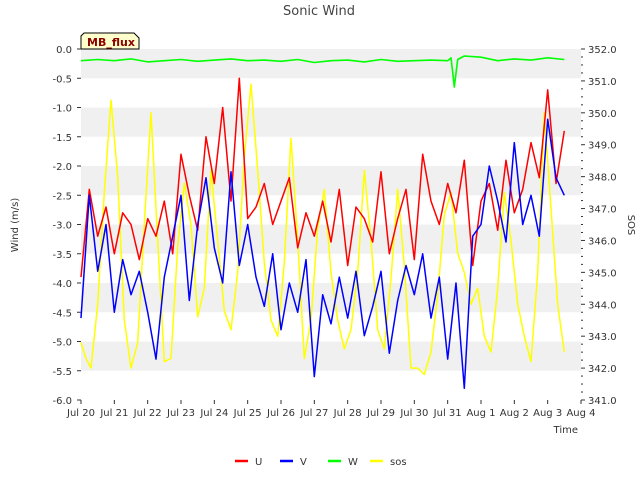  What do you see at coordinates (303, 462) in the screenshot?
I see `legend-label-v: V` at bounding box center [303, 462].